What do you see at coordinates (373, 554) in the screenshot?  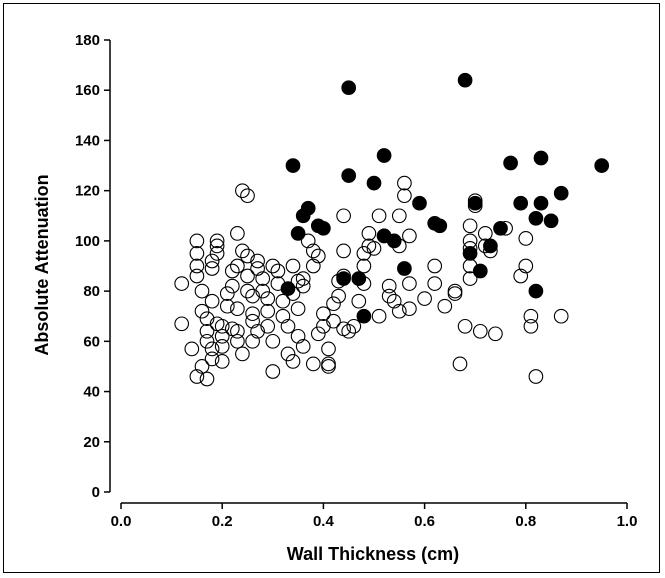 I see `x-axis-title: Wall Thickness (cm)` at bounding box center [373, 554].